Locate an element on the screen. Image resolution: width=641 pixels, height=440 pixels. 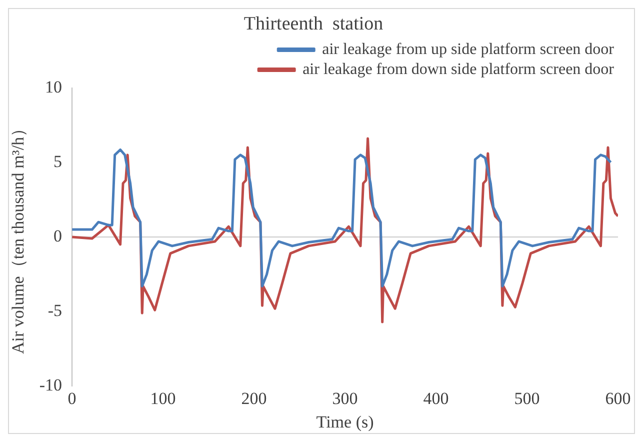
x-tick-label: 400 is located at coordinates (436, 398).